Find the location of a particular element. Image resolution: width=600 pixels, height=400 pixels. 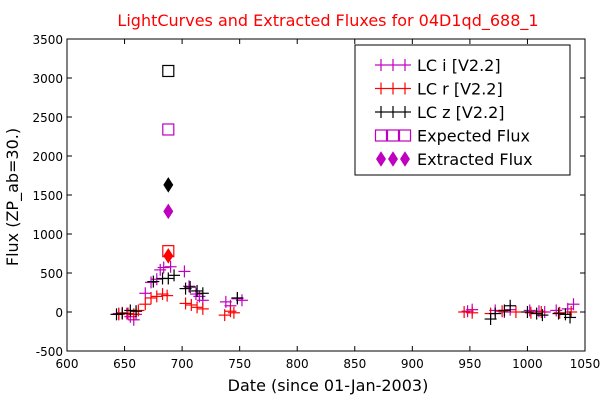

y-axis-label: Flux (ZP_ab=30.) is located at coordinates (13, 197).